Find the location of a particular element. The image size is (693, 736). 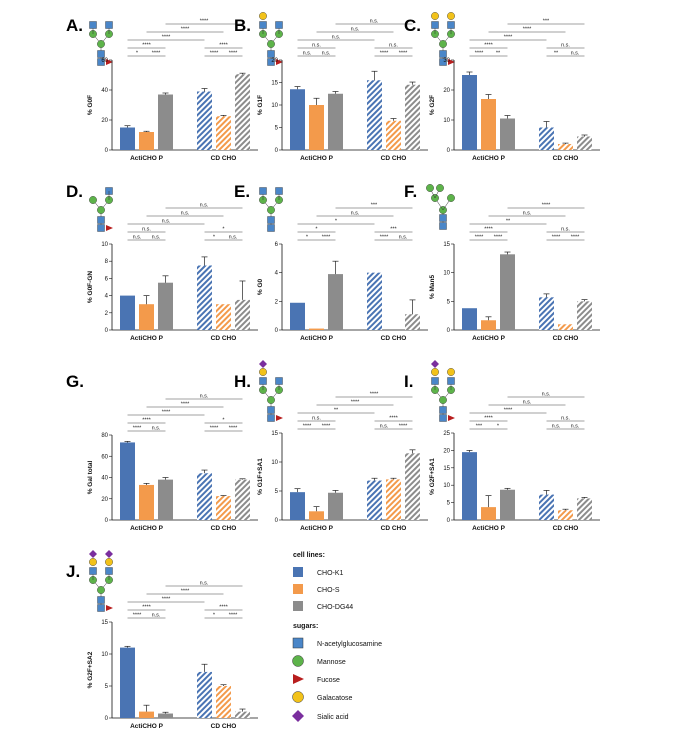

y-axis-label: % G2F is located at coordinates (432, 105).